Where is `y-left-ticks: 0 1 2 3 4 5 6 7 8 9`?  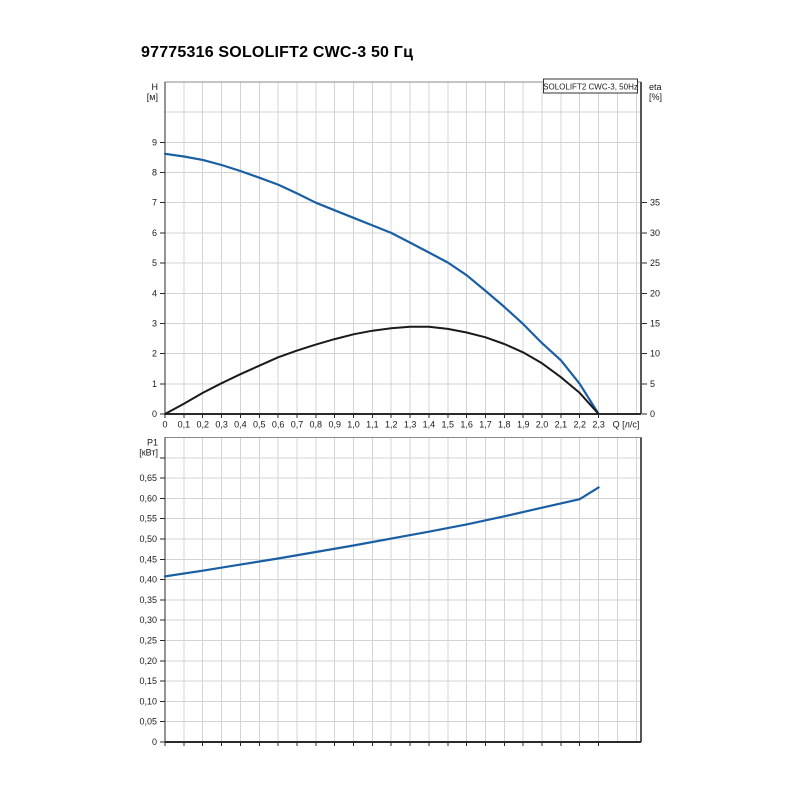 y-left-ticks: 0 1 2 3 4 5 6 7 8 9 is located at coordinates (158, 278).